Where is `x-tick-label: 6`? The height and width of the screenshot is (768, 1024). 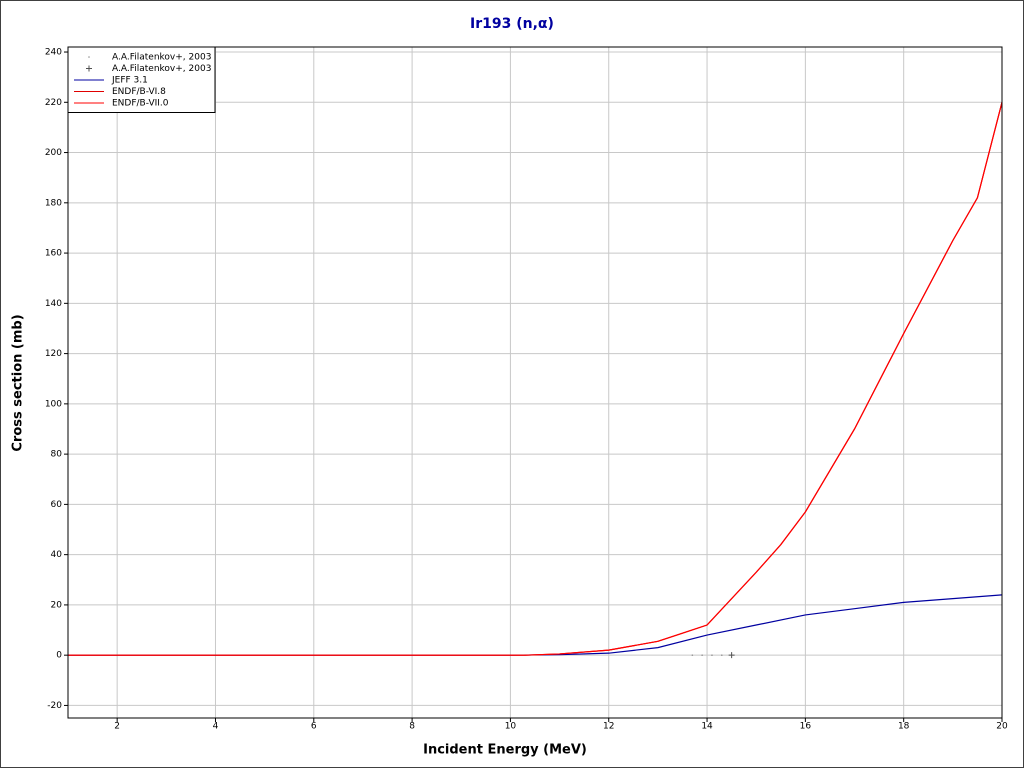 x-tick-label: 6 is located at coordinates (314, 727).